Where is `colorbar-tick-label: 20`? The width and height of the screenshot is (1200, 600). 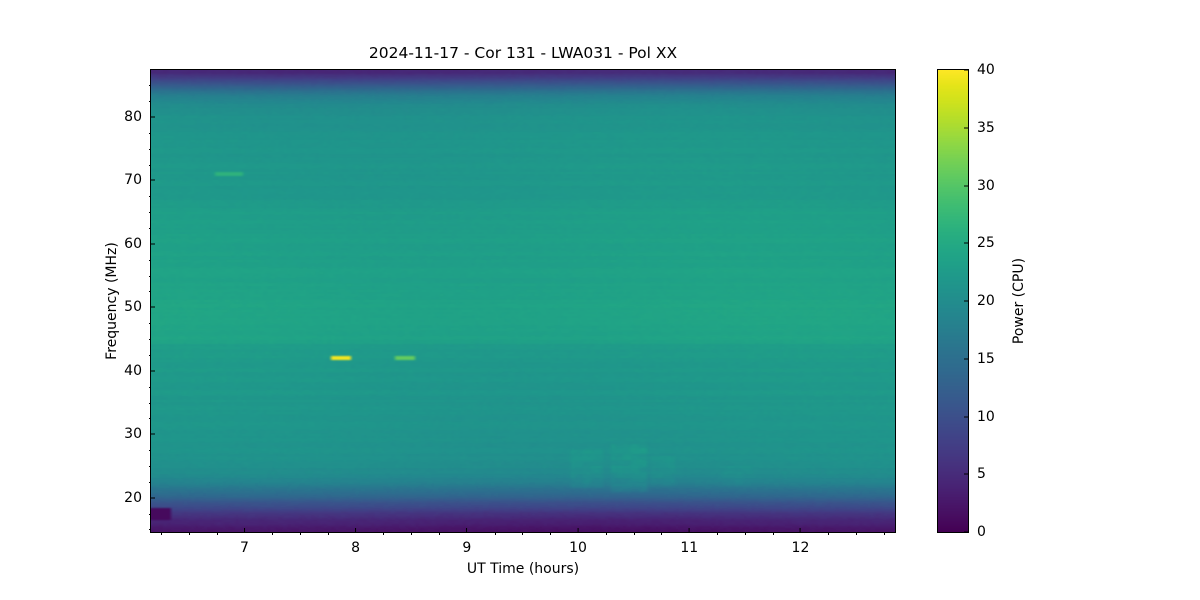
colorbar-tick-label: 20 is located at coordinates (986, 301).